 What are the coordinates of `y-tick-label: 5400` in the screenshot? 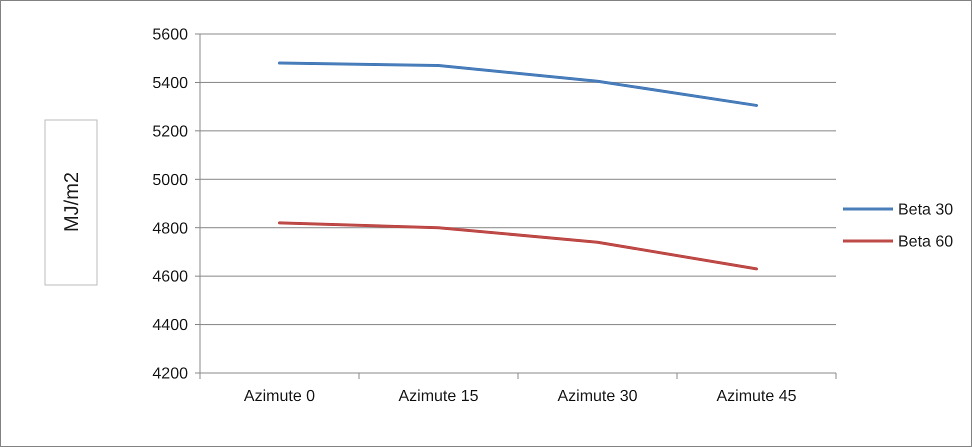 It's located at (170, 83).